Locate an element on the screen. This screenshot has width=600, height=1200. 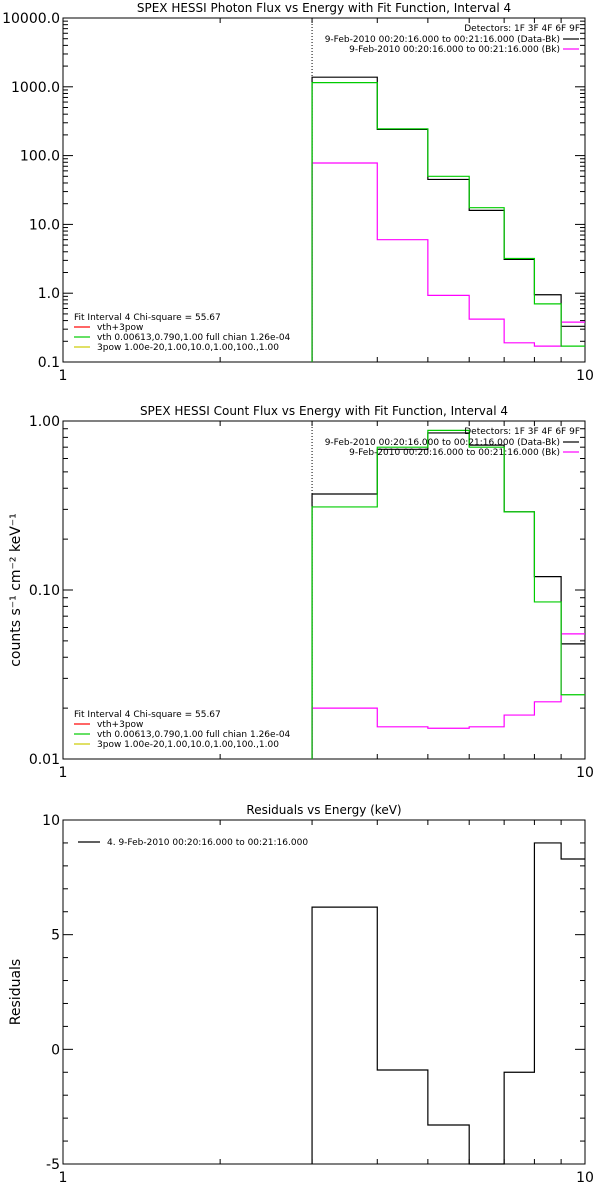
y-tick-label: 10000.0 is located at coordinates (31, 19).